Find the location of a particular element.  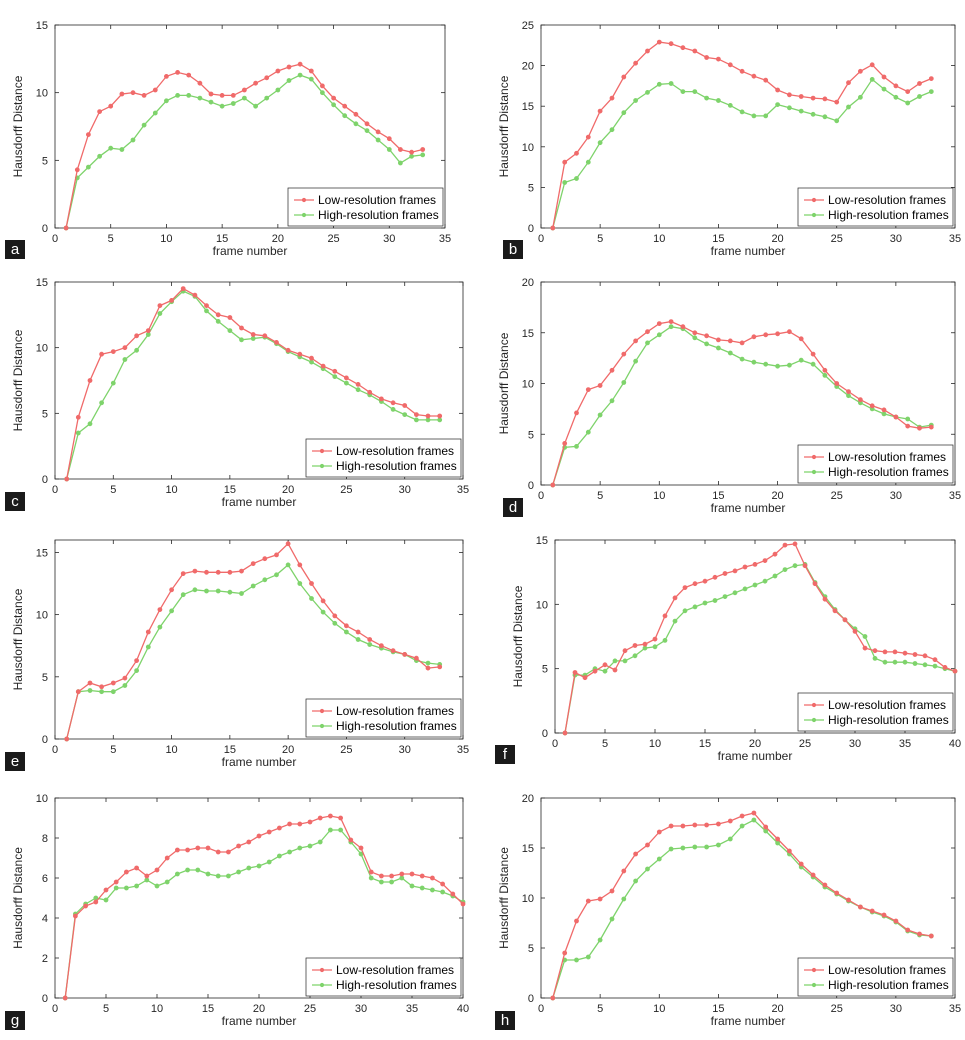

y-tick-label: 20 is located at coordinates (528, 799).